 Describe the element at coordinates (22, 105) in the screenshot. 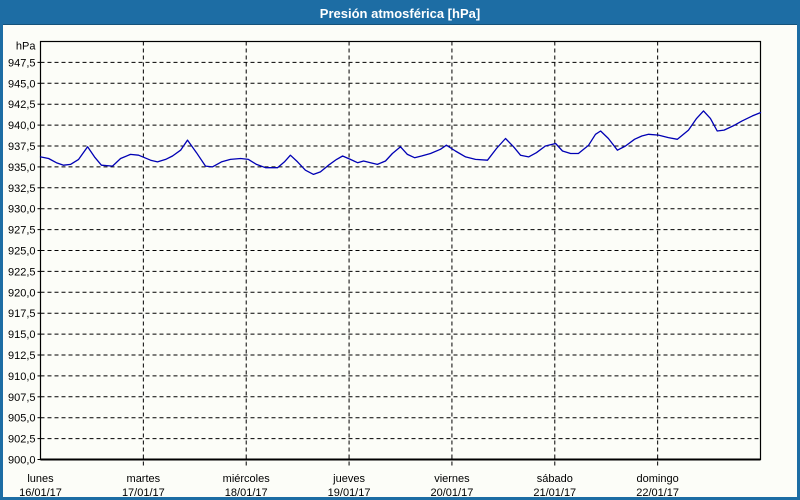

I see `y-tick-label: 942,5` at that location.